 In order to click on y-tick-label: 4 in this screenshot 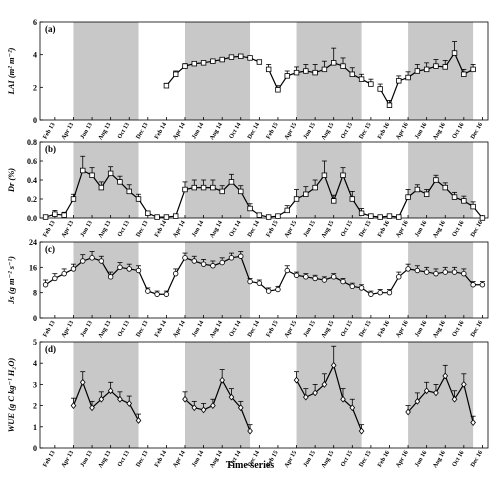, I will do `click(35, 55)`.